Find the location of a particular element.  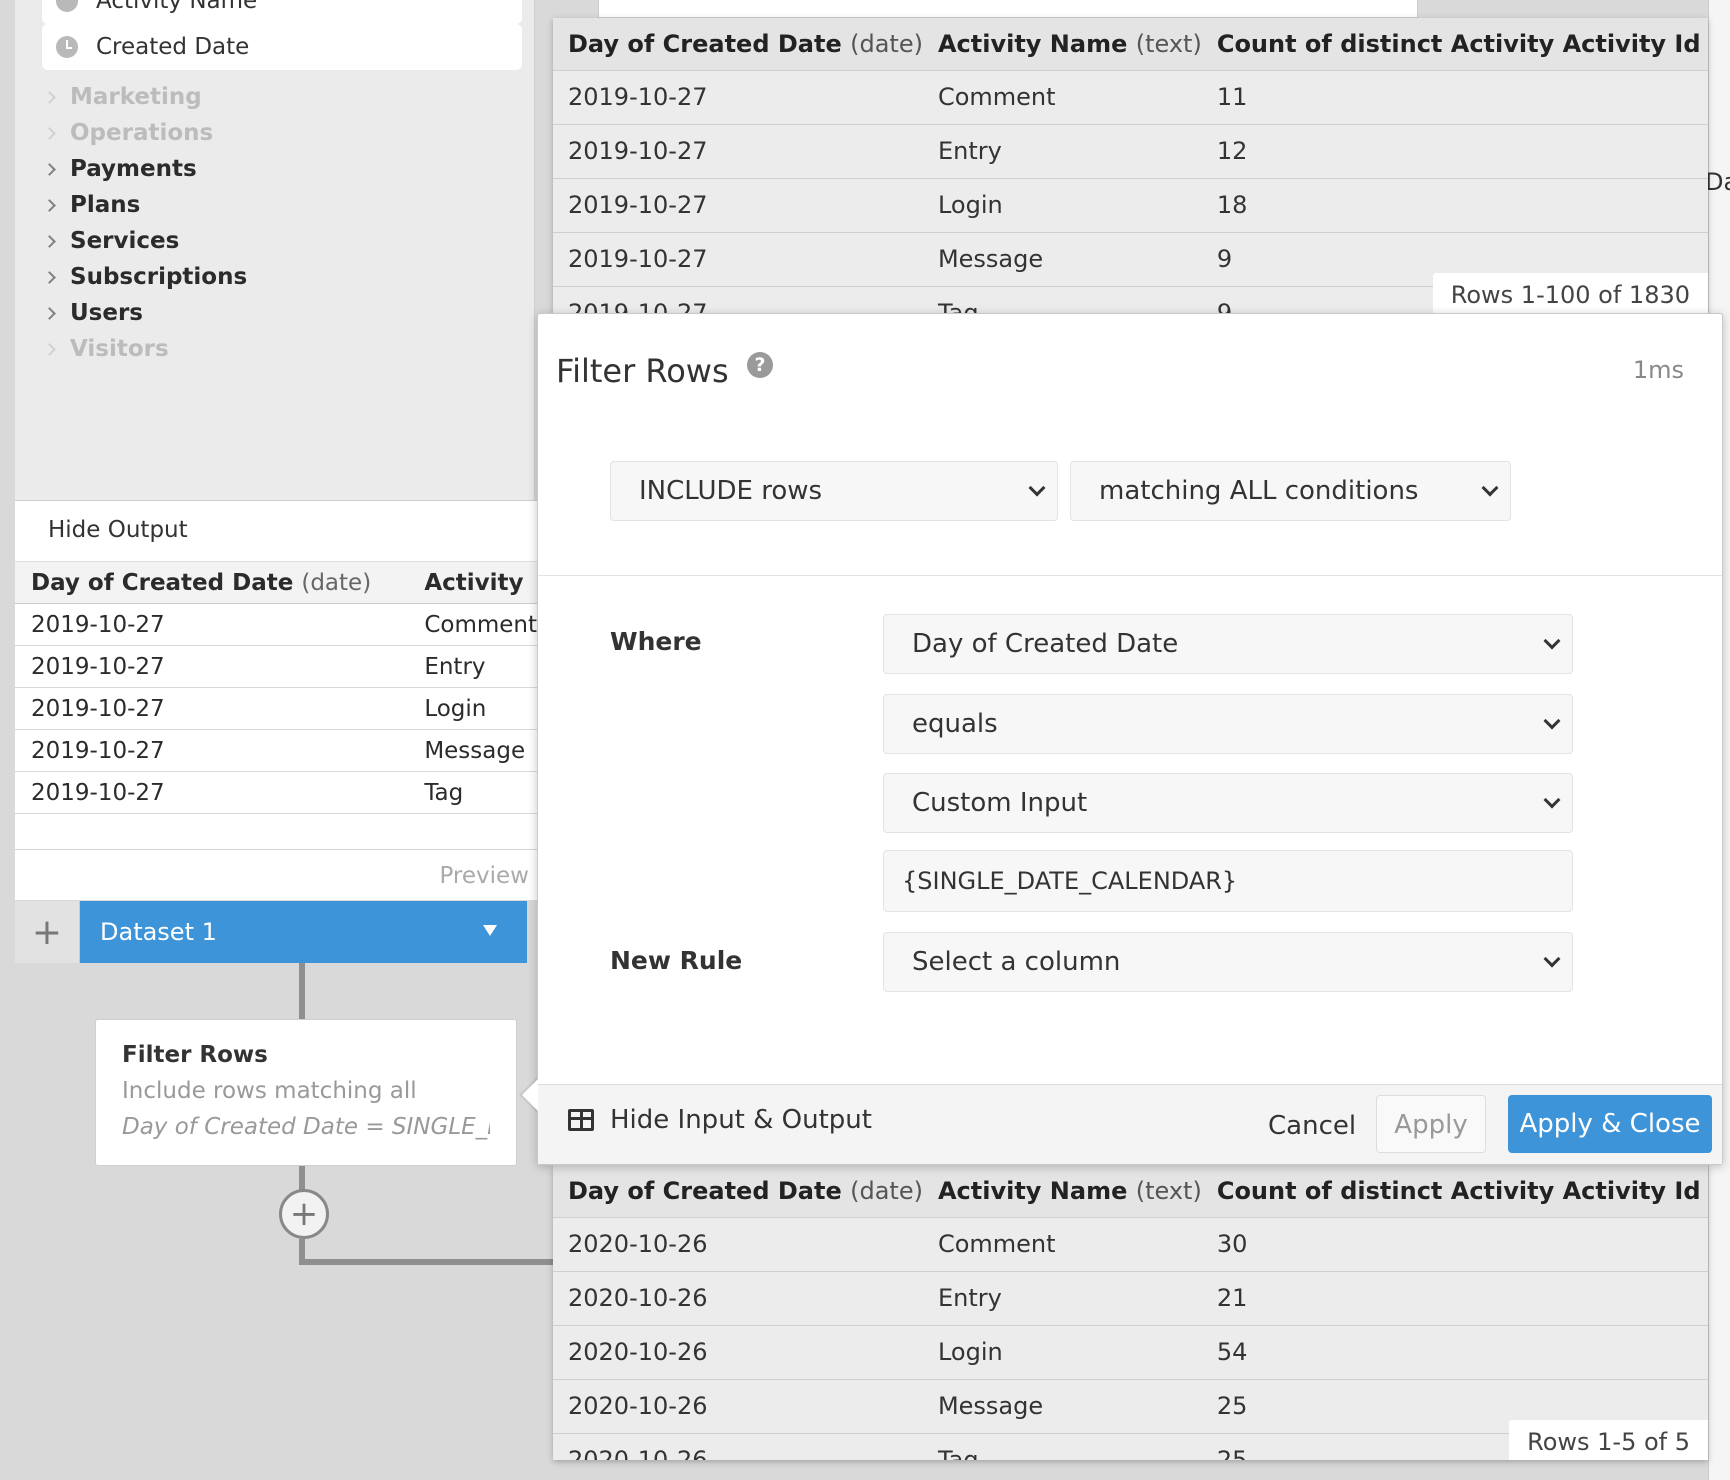

column-header: Activity is located at coordinates (472, 582).